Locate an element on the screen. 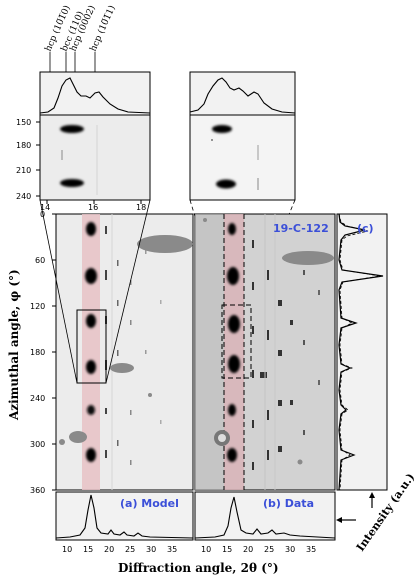 This screenshot has width=415, height=582. inset-ytick-210: 210 is located at coordinates (23, 170).